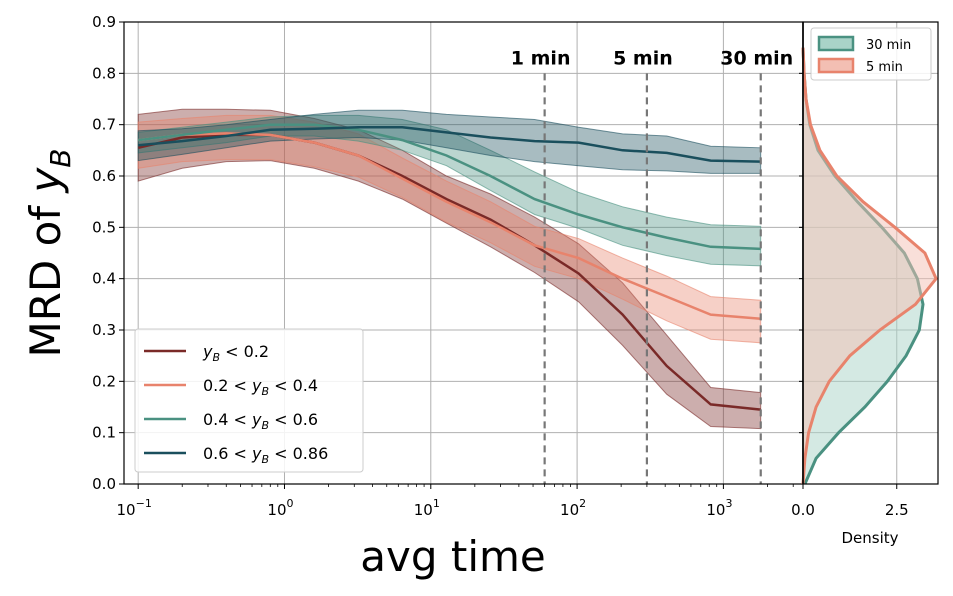 The height and width of the screenshot is (596, 953). What do you see at coordinates (134, 508) in the screenshot?
I see `x-tick-label: 10⁻¹` at bounding box center [134, 508].